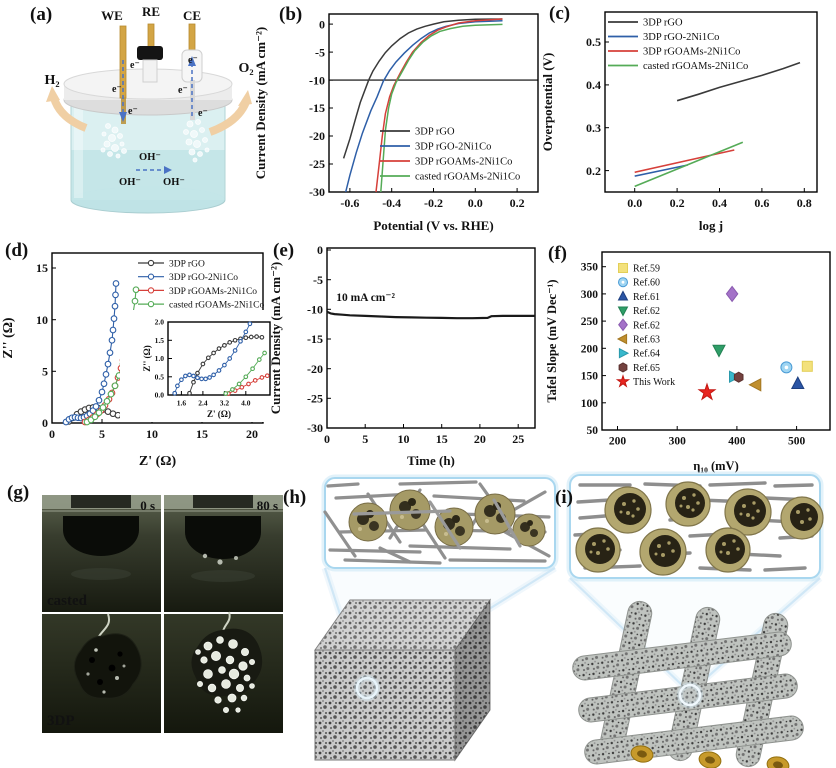 This screenshot has height=768, width=836. What do you see at coordinates (284, 250) in the screenshot?
I see `panel-label-e: (e)` at bounding box center [284, 250].